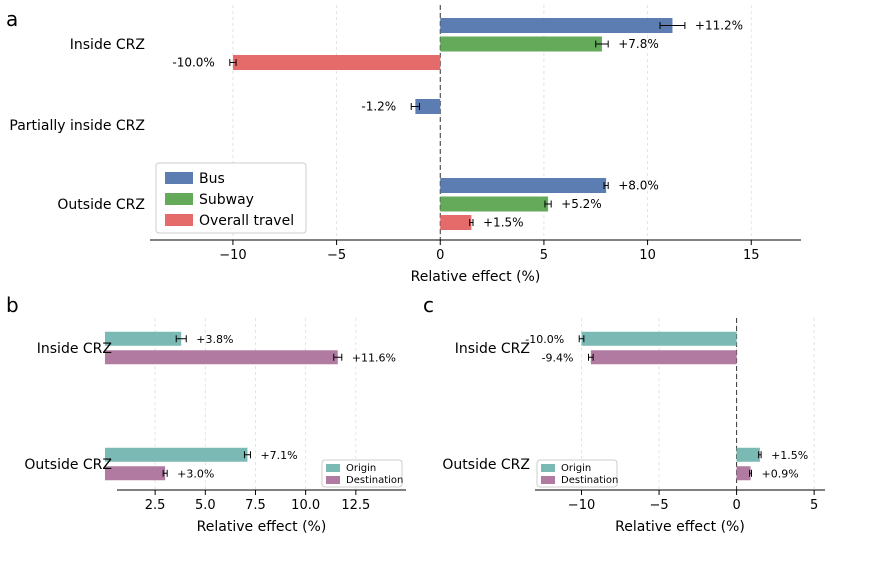 The height and width of the screenshot is (573, 883). I want to click on legend-label: Bus, so click(212, 179).